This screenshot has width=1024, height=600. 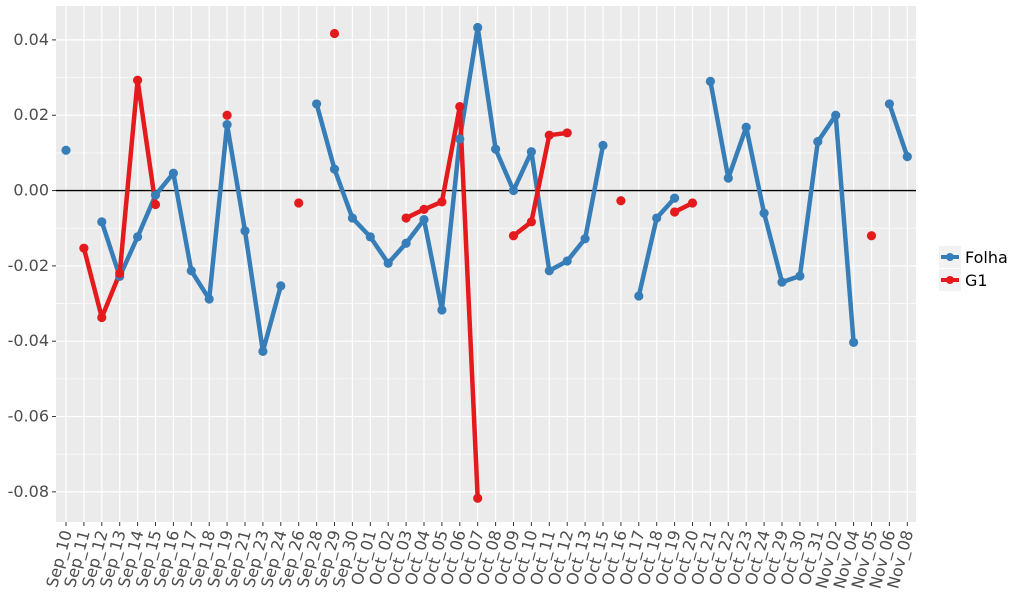 I want to click on legend-label-folha: Folha, so click(x=986, y=257).